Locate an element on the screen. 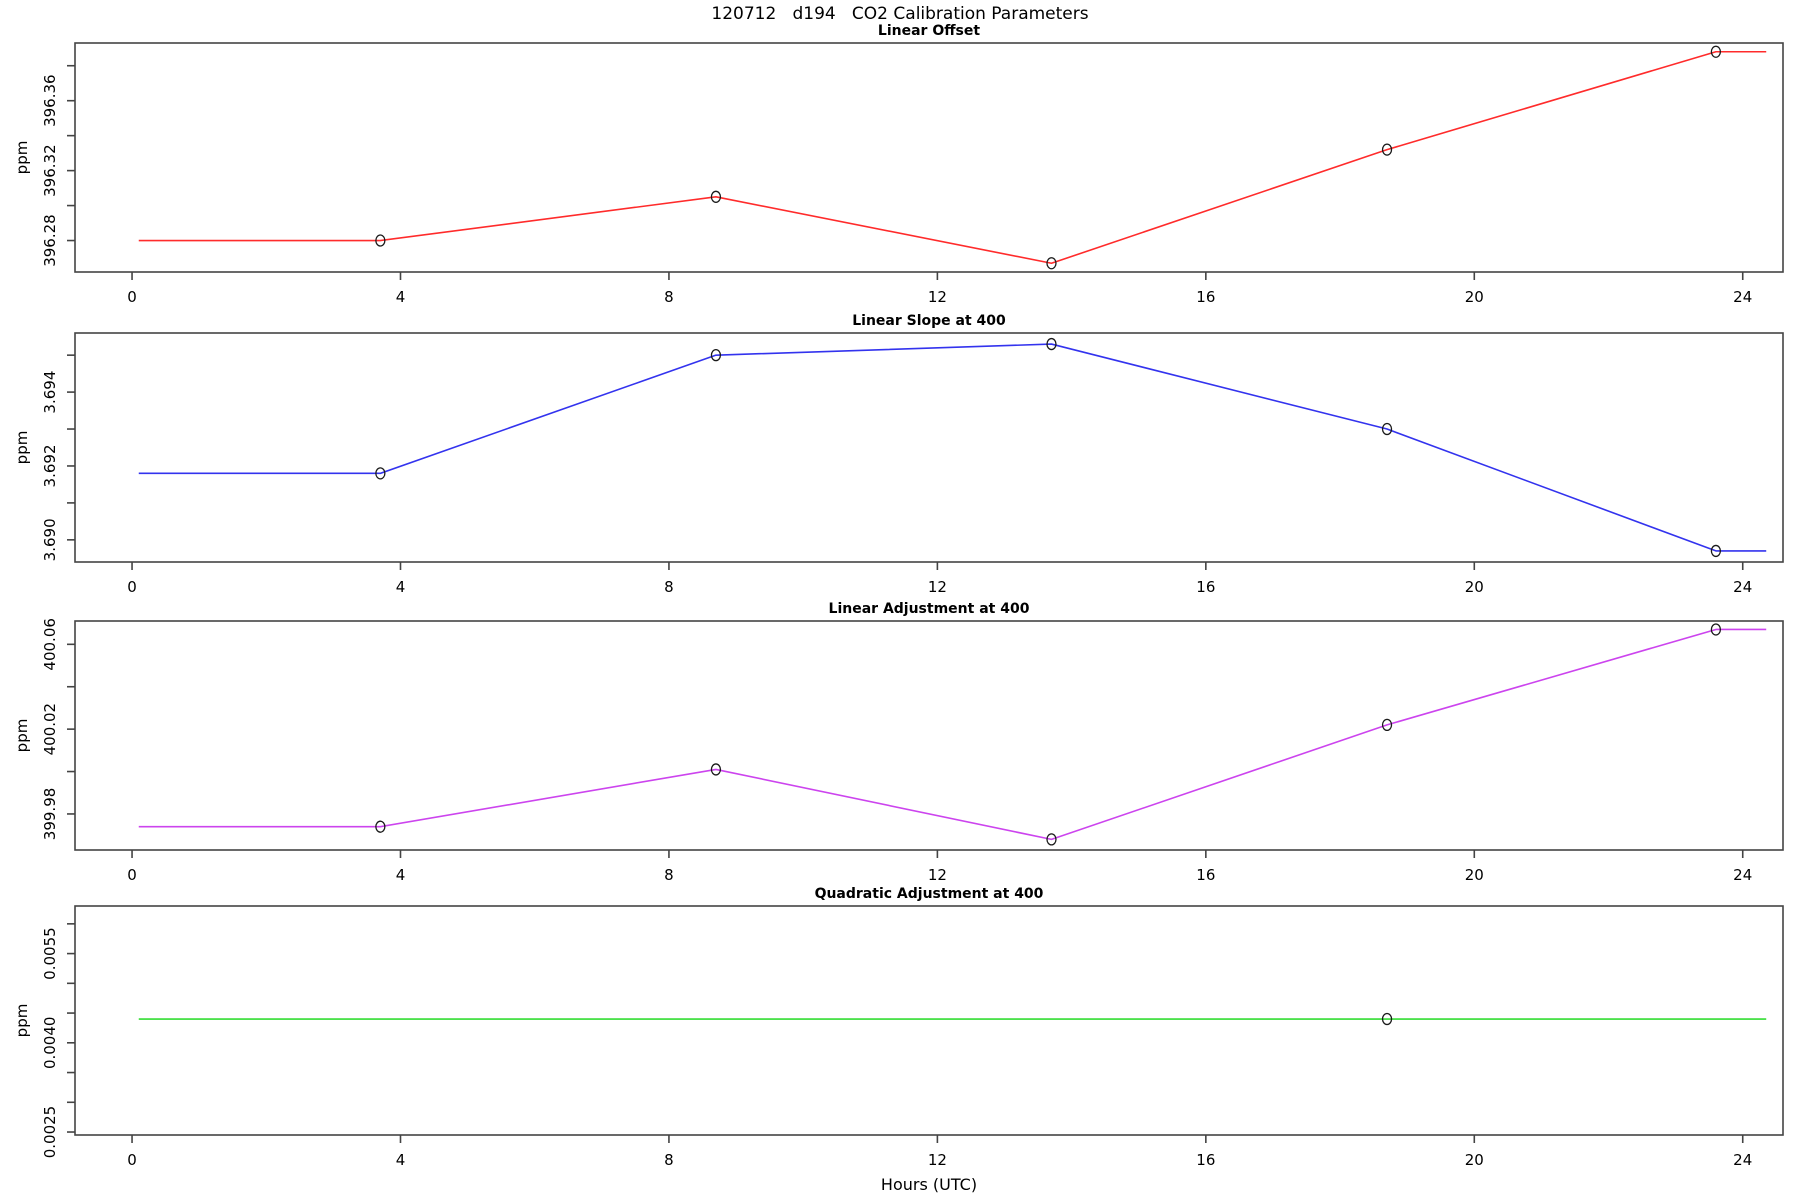 The height and width of the screenshot is (1200, 1800). panel-title: Linear Slope at 400 is located at coordinates (929, 321).